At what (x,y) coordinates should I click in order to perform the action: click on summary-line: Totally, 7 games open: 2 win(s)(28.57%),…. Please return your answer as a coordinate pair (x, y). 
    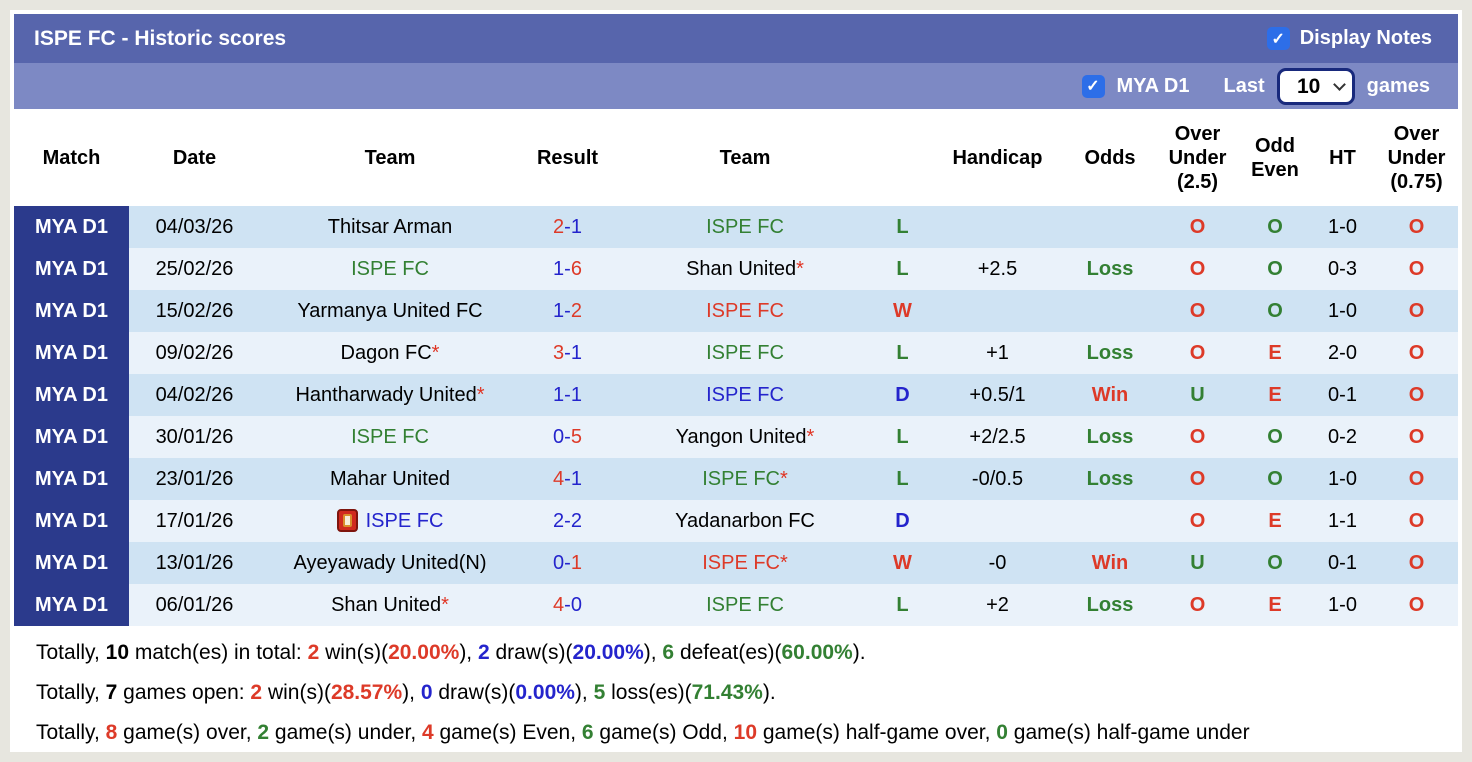
    Looking at the image, I should click on (747, 693).